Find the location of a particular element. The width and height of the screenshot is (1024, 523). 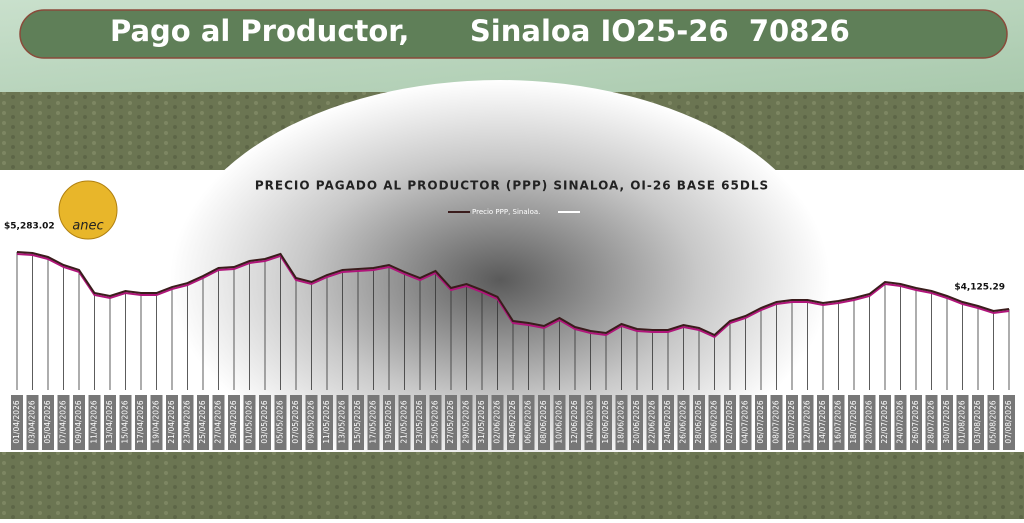

x-tick-label: 01/05/2026 is located at coordinates (249, 421).